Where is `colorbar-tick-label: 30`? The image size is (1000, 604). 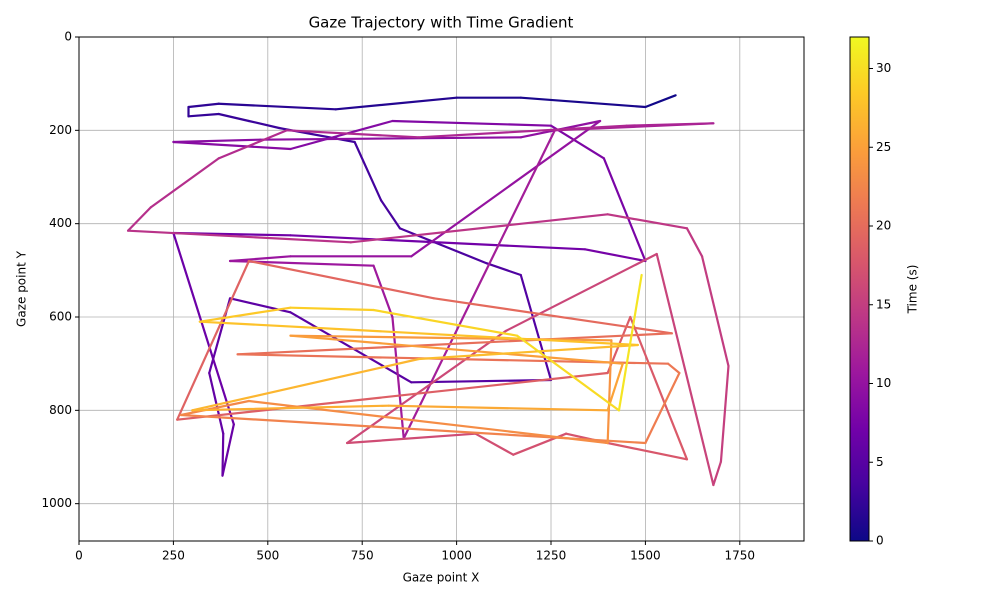 colorbar-tick-label: 30 is located at coordinates (883, 68).